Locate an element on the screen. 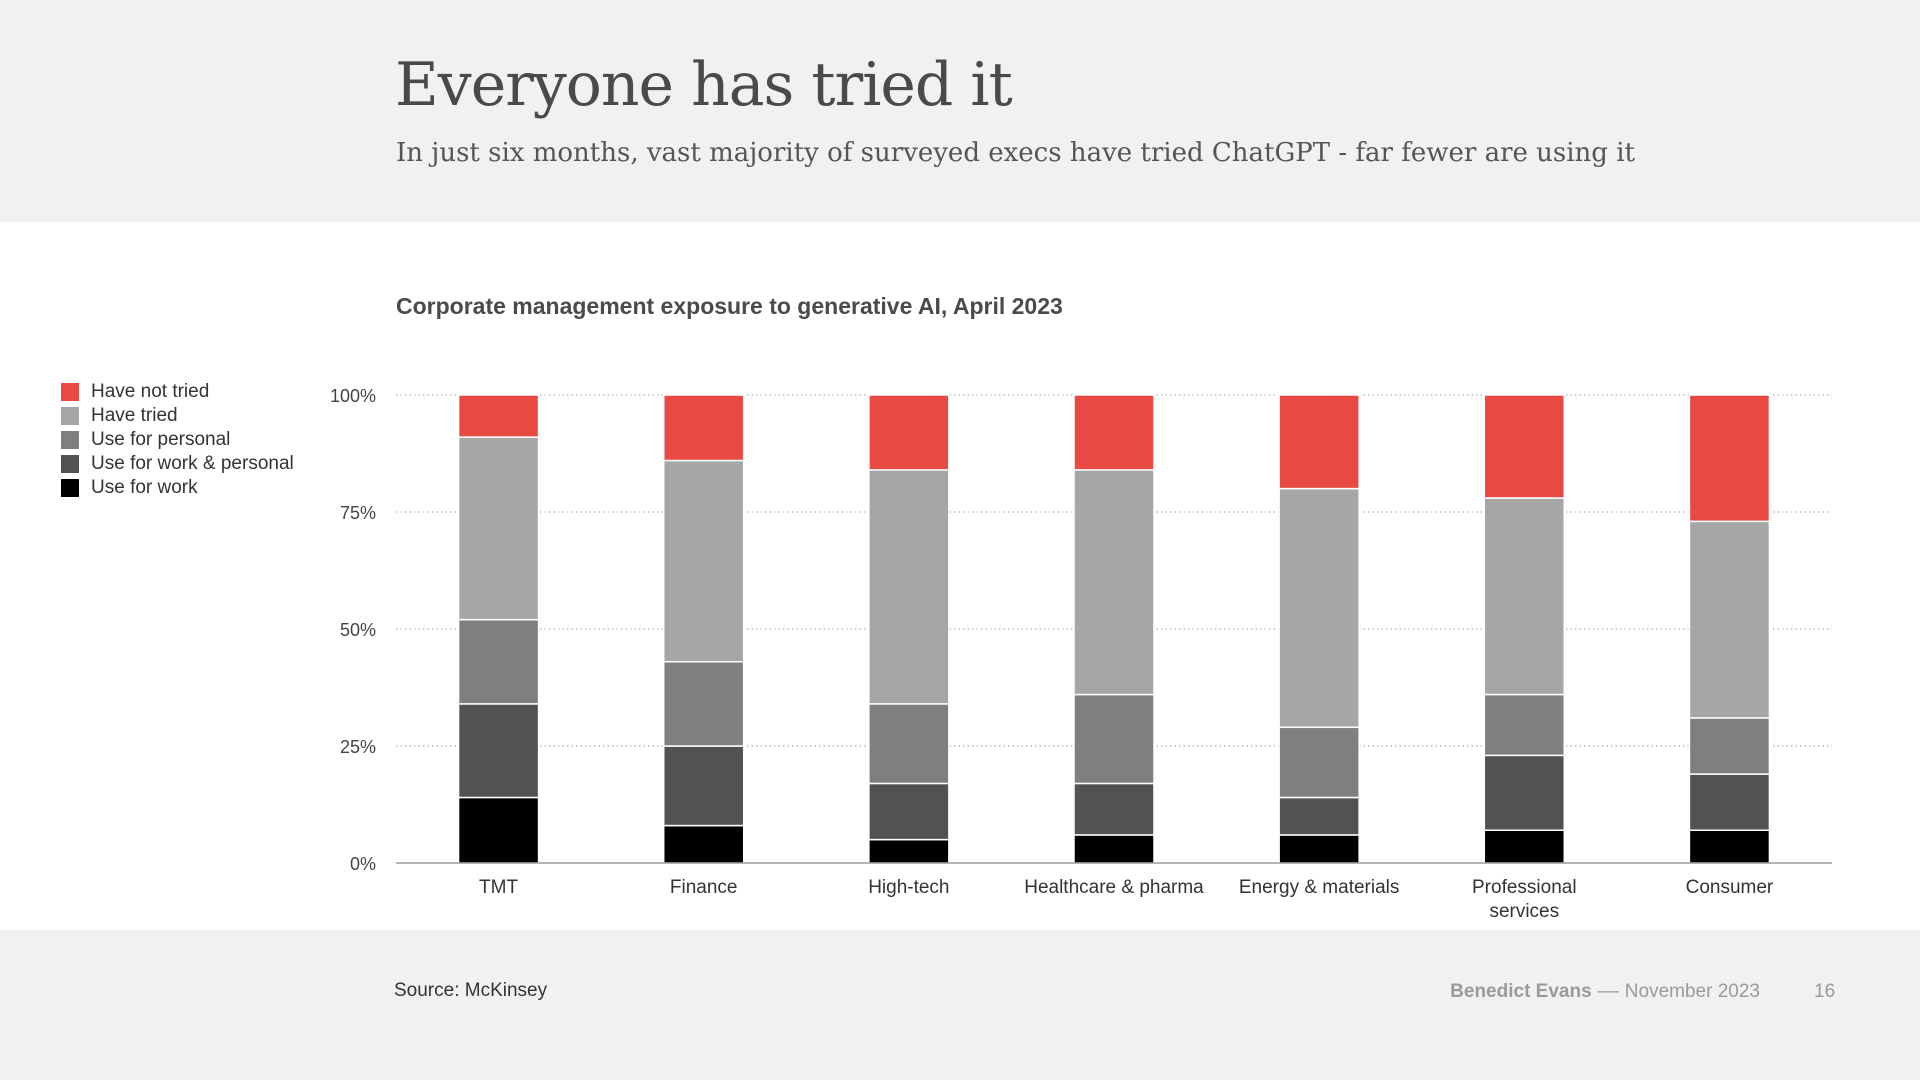 This screenshot has height=1080, width=1920. source-note: Source: McKinsey is located at coordinates (471, 990).